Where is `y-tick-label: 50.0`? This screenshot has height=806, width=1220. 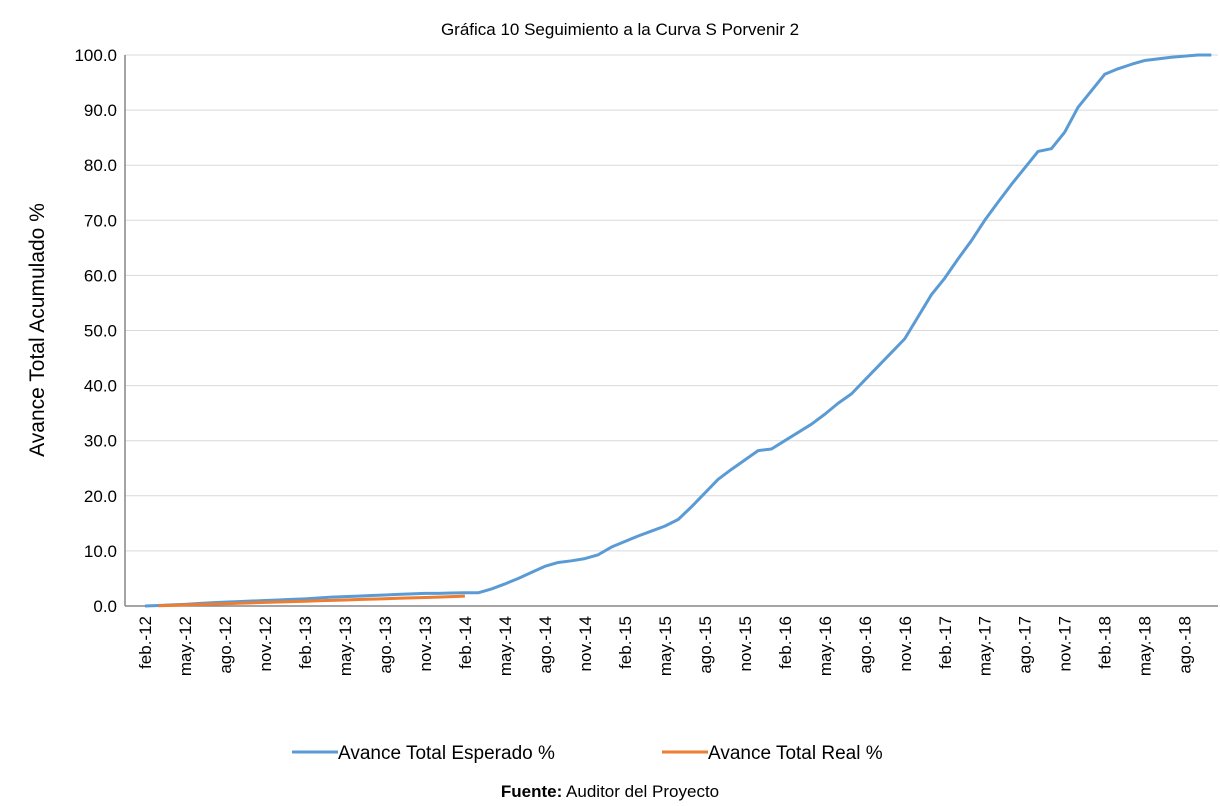 y-tick-label: 50.0 is located at coordinates (100, 331).